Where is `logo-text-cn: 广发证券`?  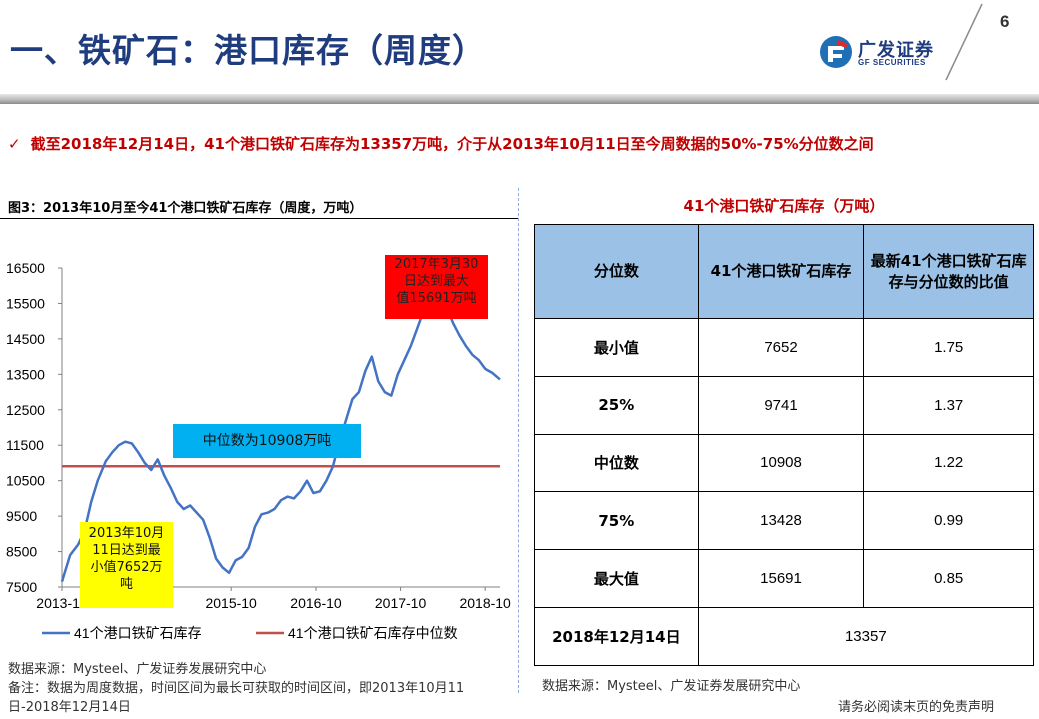 logo-text-cn: 广发证券 is located at coordinates (896, 50).